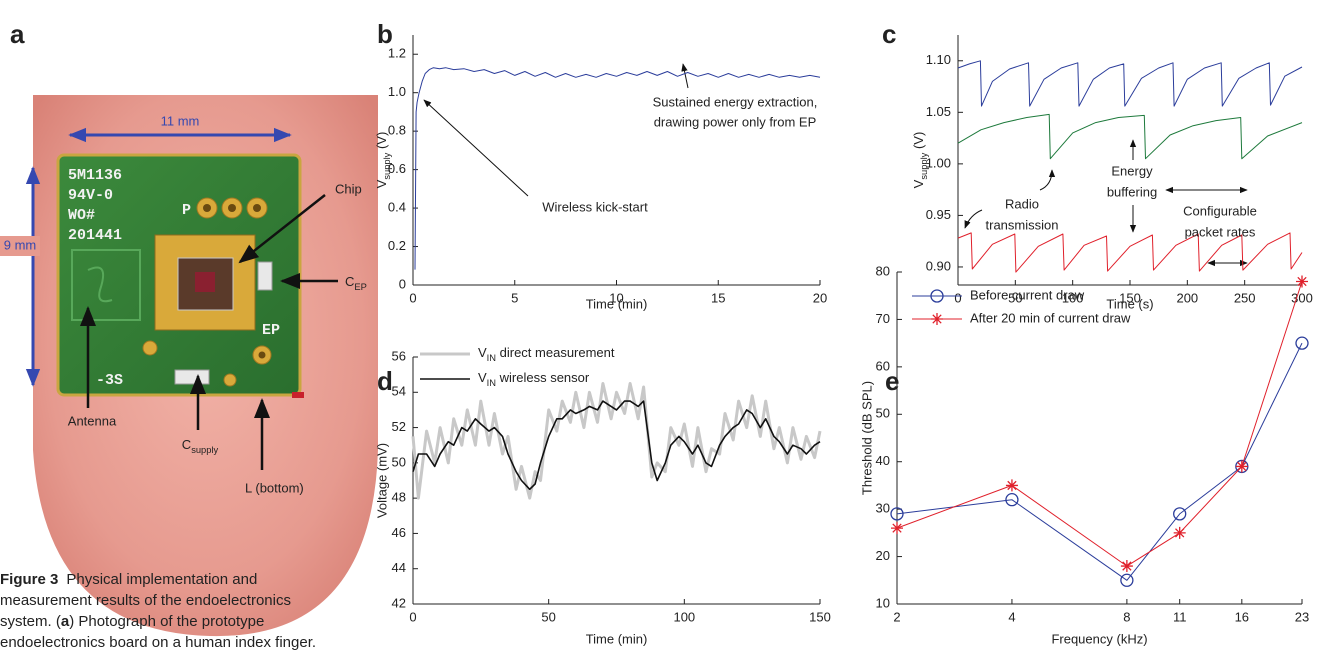  I want to click on annotation: Wireless kick-start, so click(595, 206).